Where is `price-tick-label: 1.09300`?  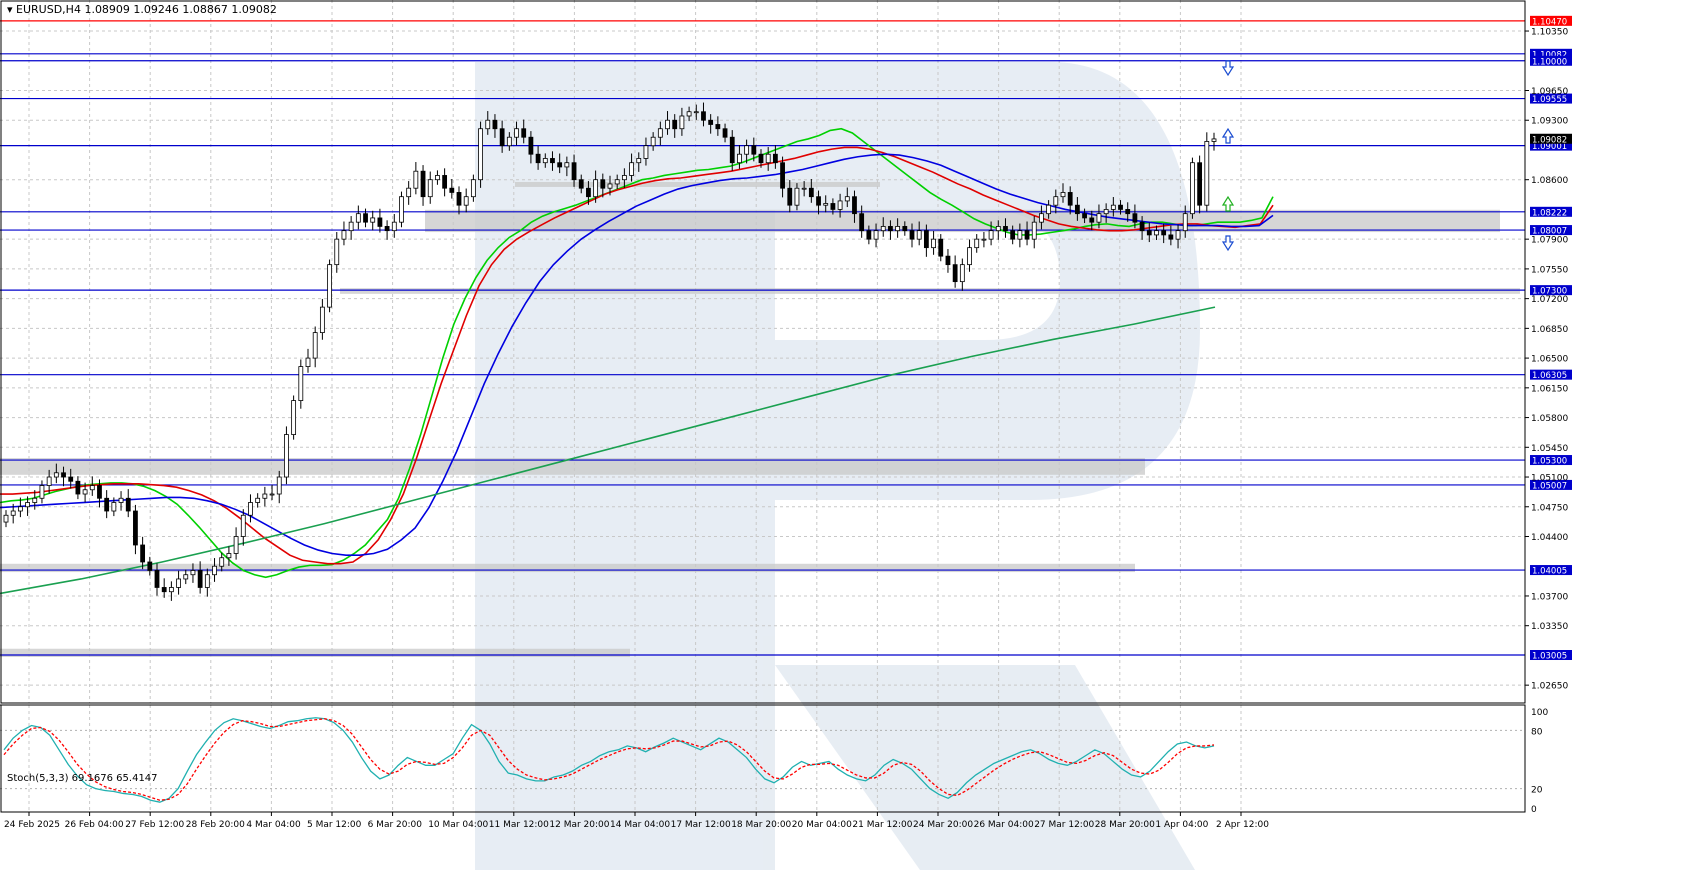
price-tick-label: 1.09300 is located at coordinates (1549, 122).